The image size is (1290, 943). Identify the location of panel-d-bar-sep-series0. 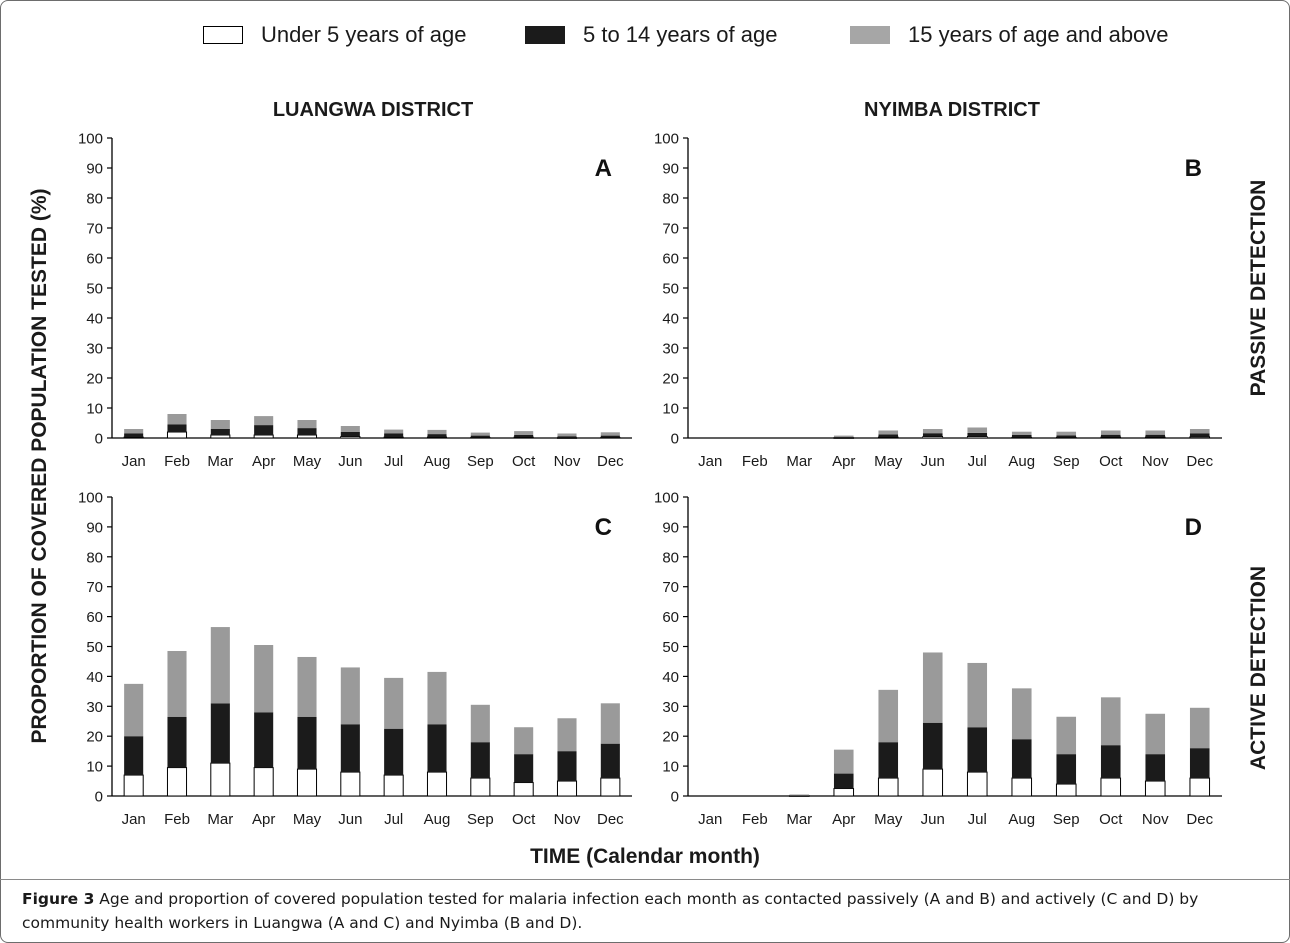
(1066, 790).